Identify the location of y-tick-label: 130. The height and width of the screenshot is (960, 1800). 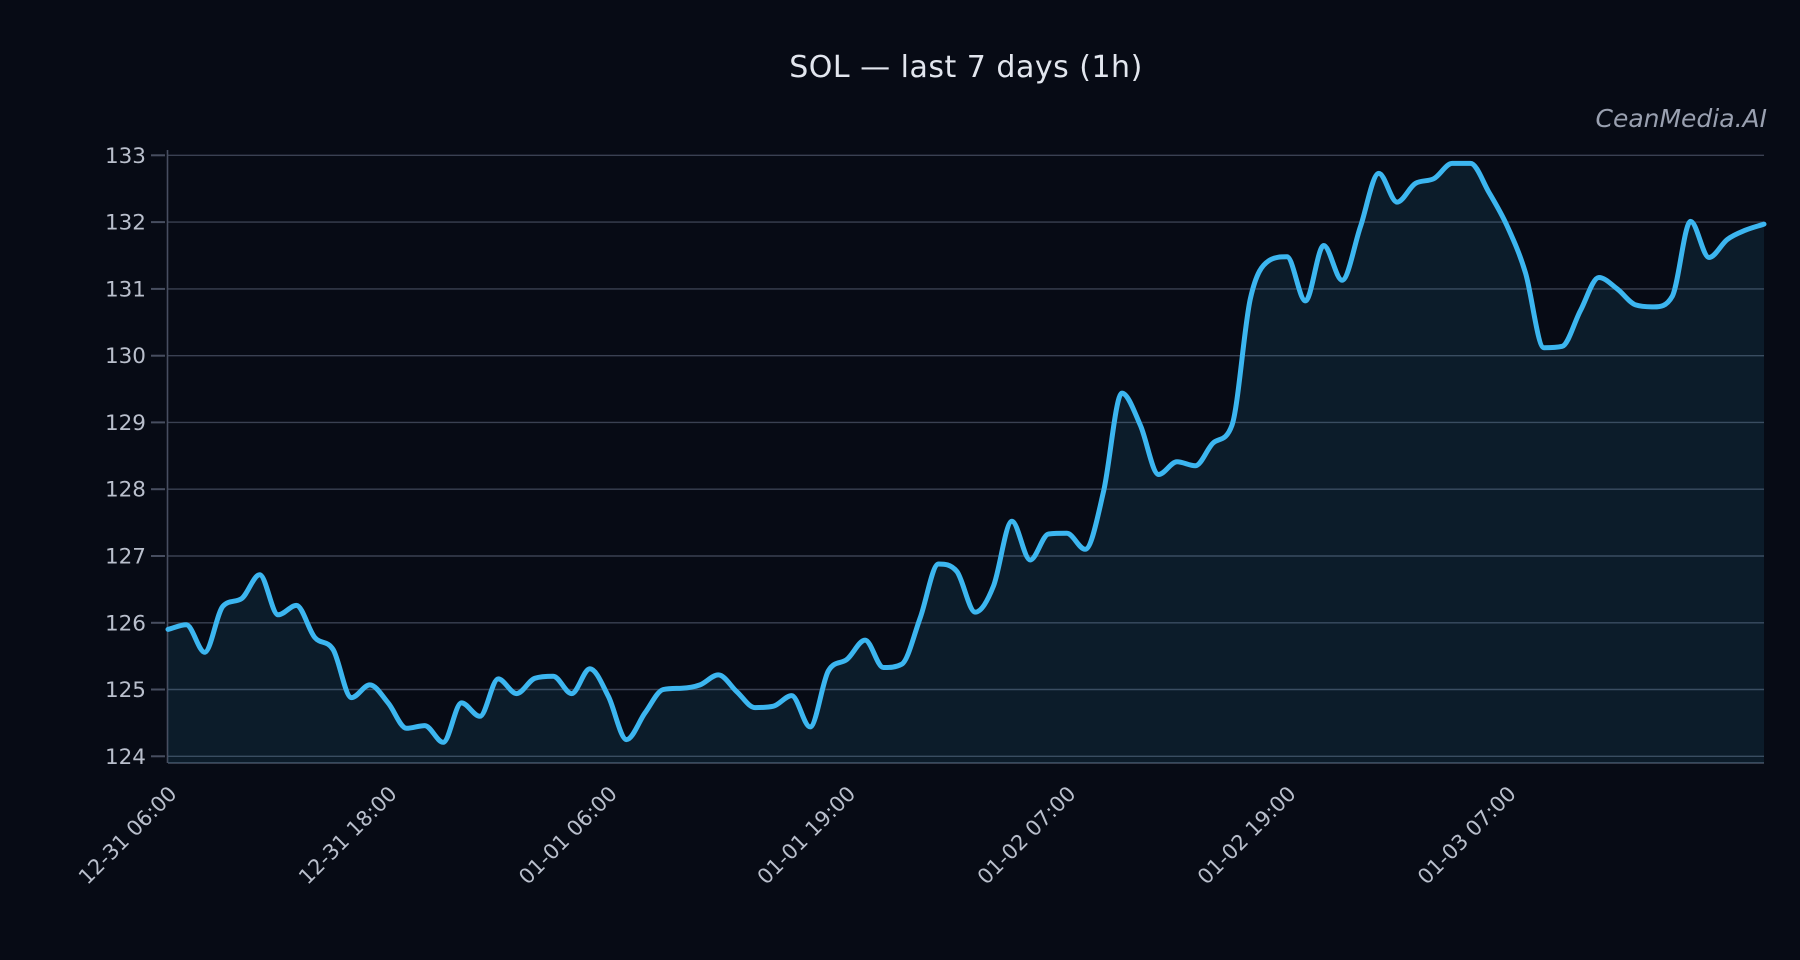
(125, 356).